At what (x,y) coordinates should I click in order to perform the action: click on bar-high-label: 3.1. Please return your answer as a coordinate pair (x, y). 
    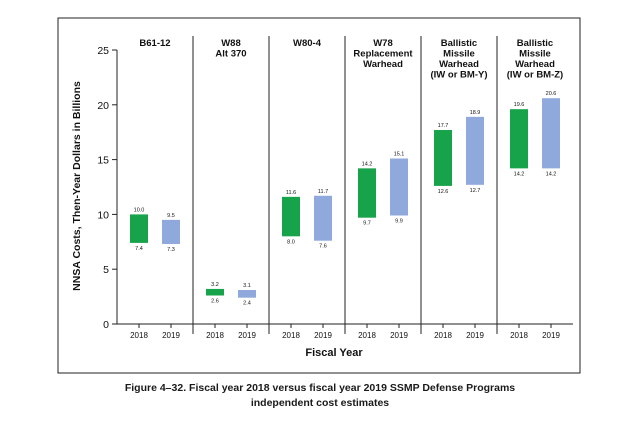
    Looking at the image, I should click on (247, 286).